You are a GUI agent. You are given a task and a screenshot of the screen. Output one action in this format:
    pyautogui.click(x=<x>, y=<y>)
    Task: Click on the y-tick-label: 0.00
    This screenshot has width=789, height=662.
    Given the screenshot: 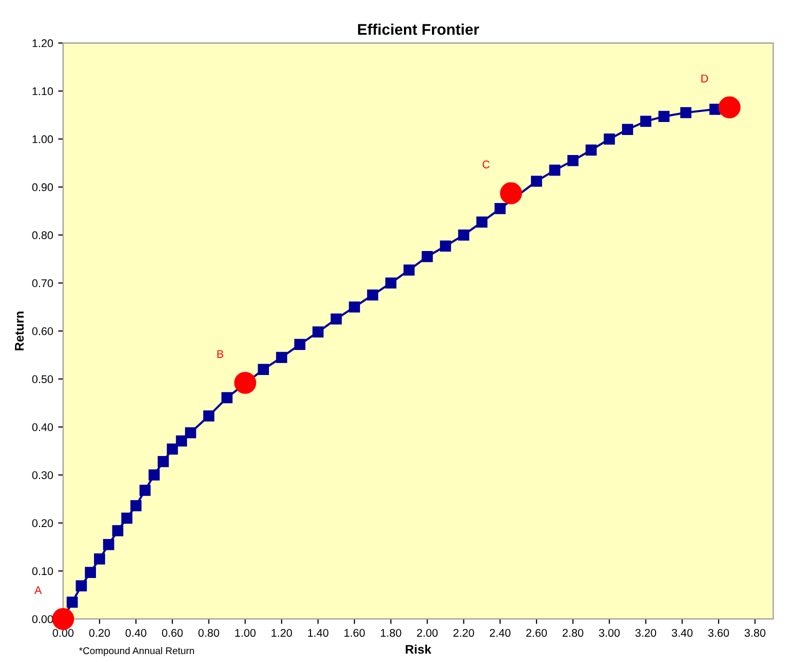 What is the action you would take?
    pyautogui.click(x=42, y=619)
    